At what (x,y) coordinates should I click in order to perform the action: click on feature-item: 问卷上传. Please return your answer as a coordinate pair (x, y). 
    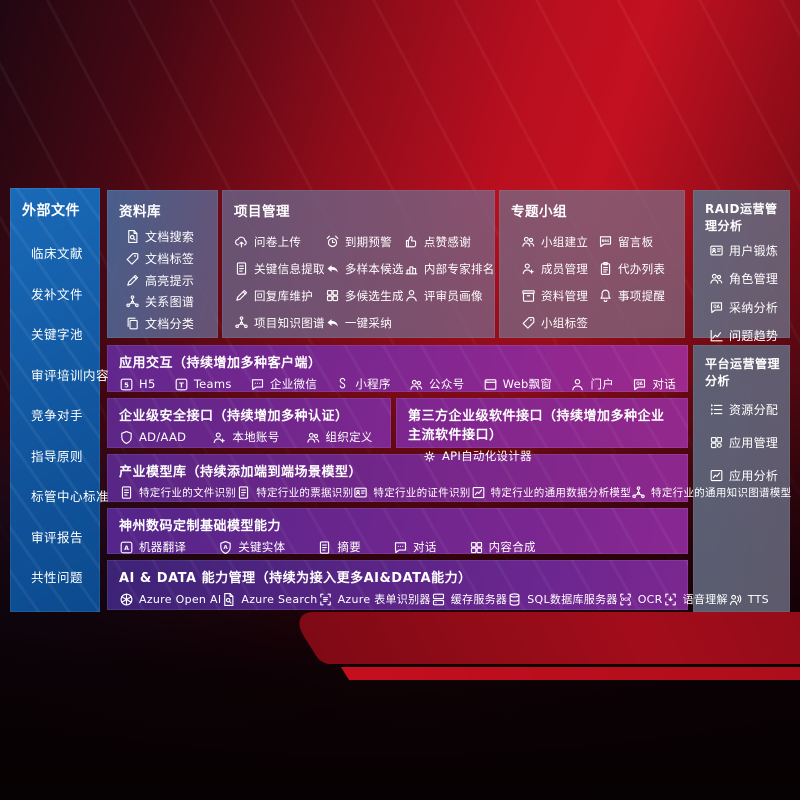
    Looking at the image, I should click on (279, 241).